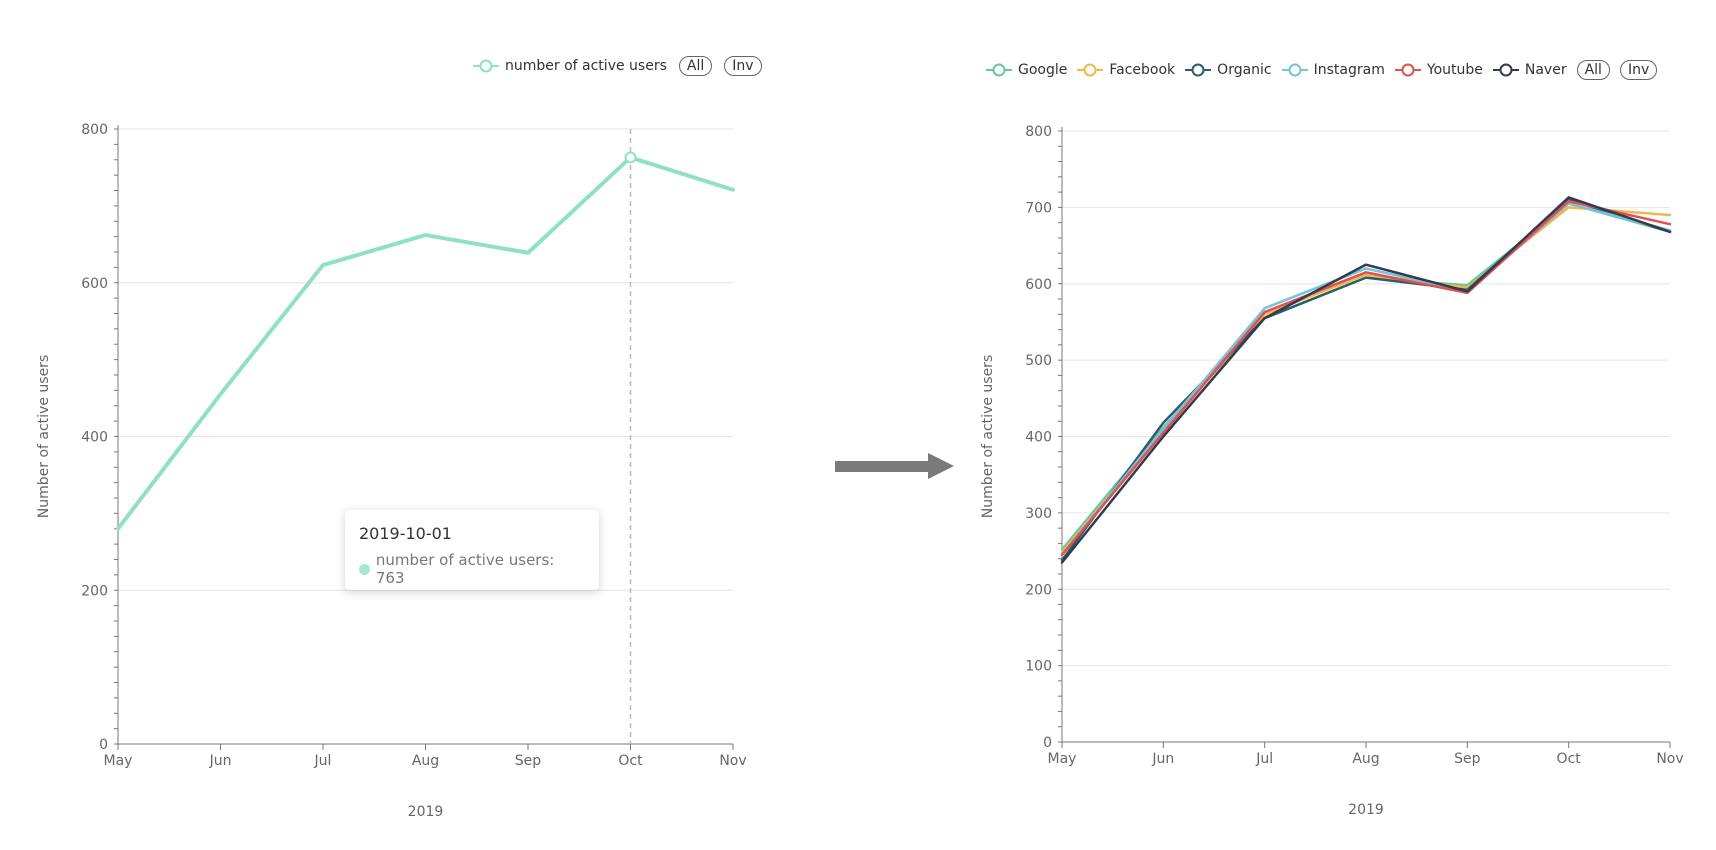 The height and width of the screenshot is (850, 1716). Describe the element at coordinates (1042, 70) in the screenshot. I see `legend-label: Google` at that location.